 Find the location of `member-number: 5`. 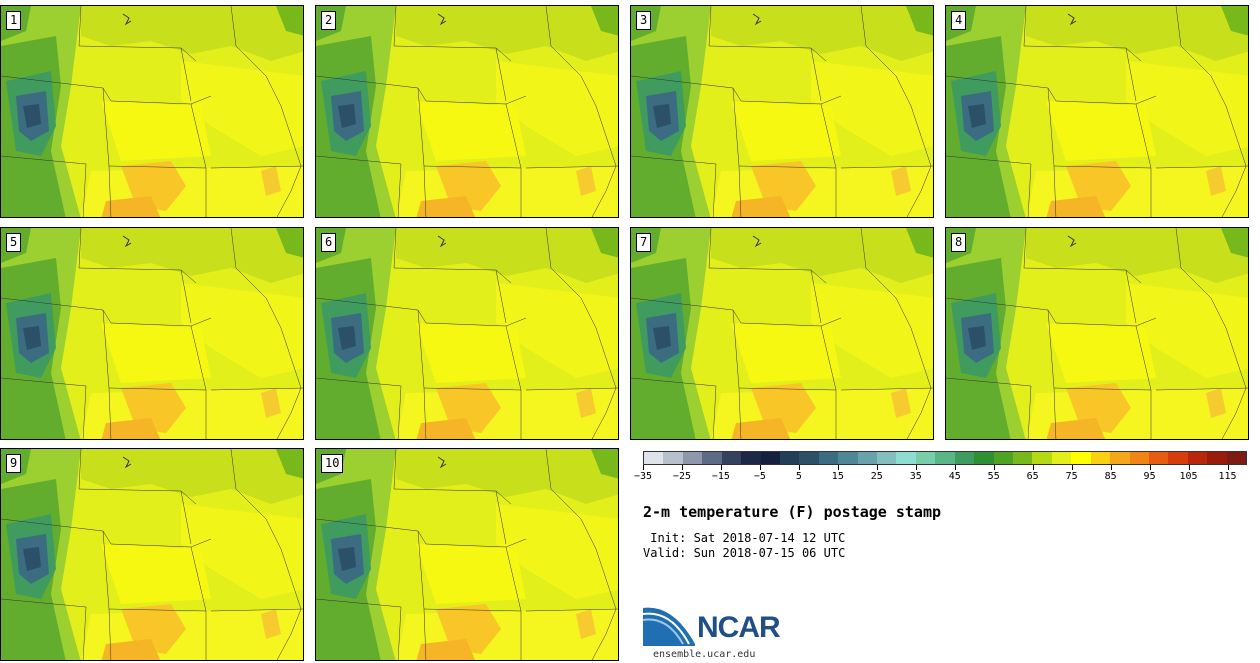

member-number: 5 is located at coordinates (14, 242).